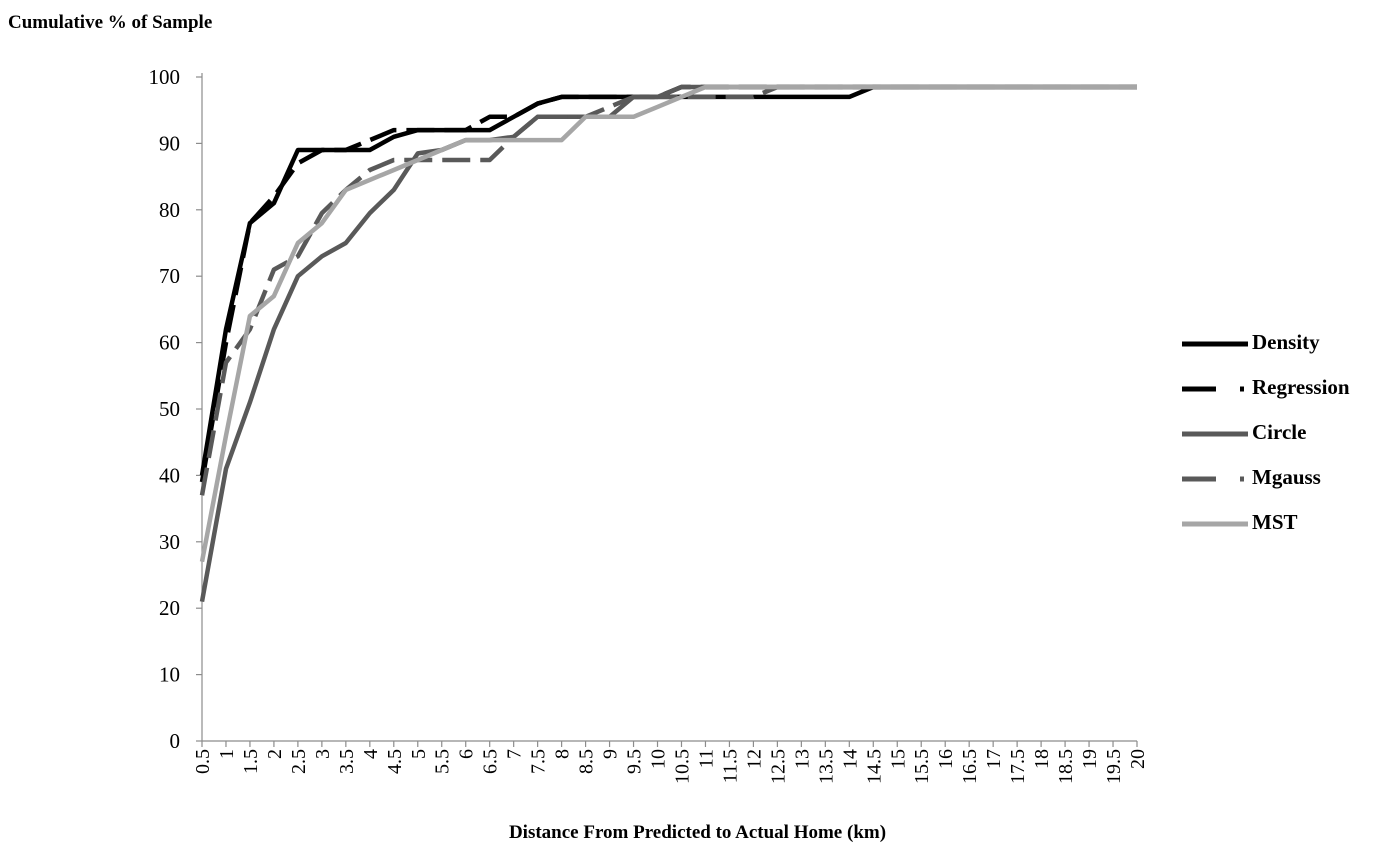  I want to click on x-tick-label: 11, so click(706, 758).